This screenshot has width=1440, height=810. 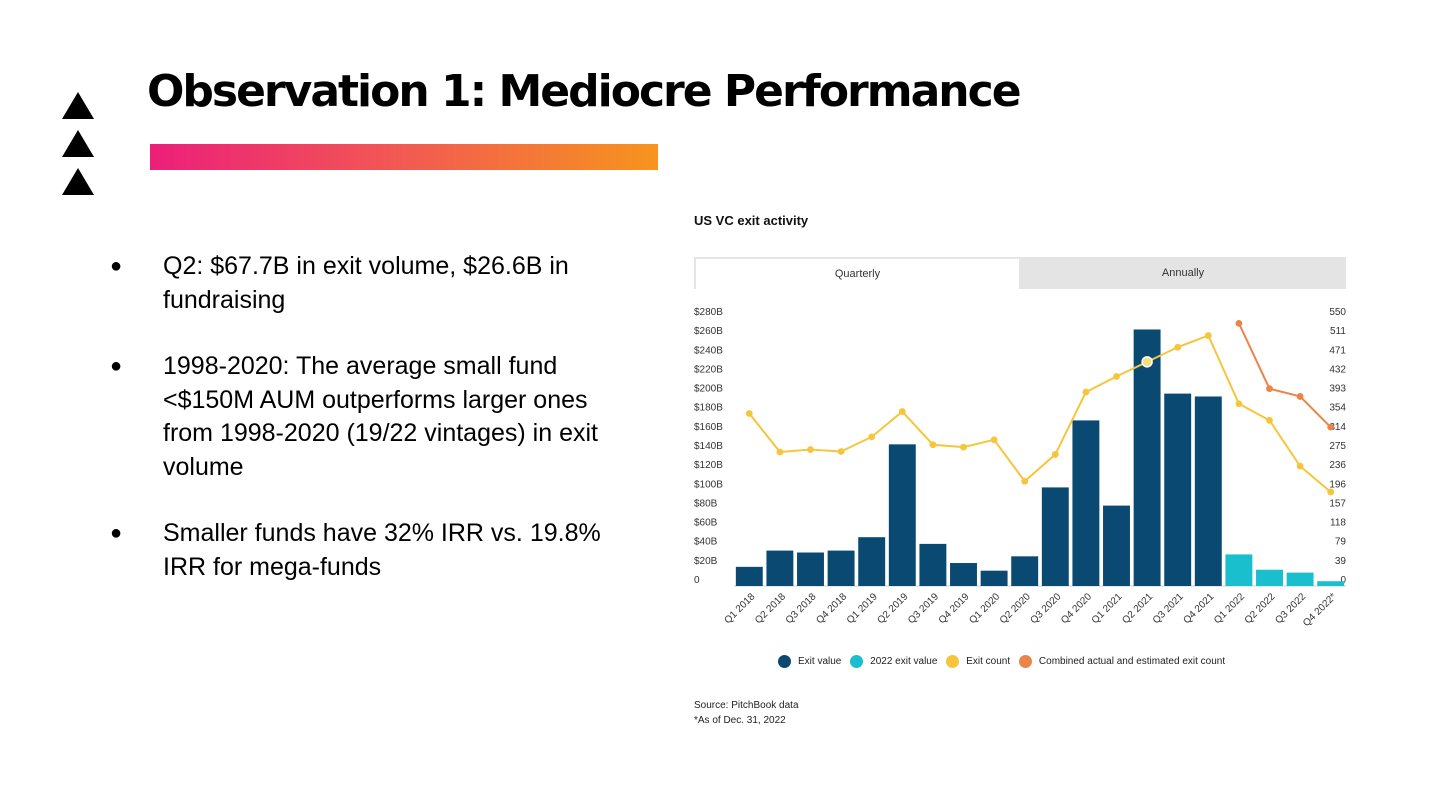 What do you see at coordinates (1040, 413) in the screenshot?
I see `exit-count-line` at bounding box center [1040, 413].